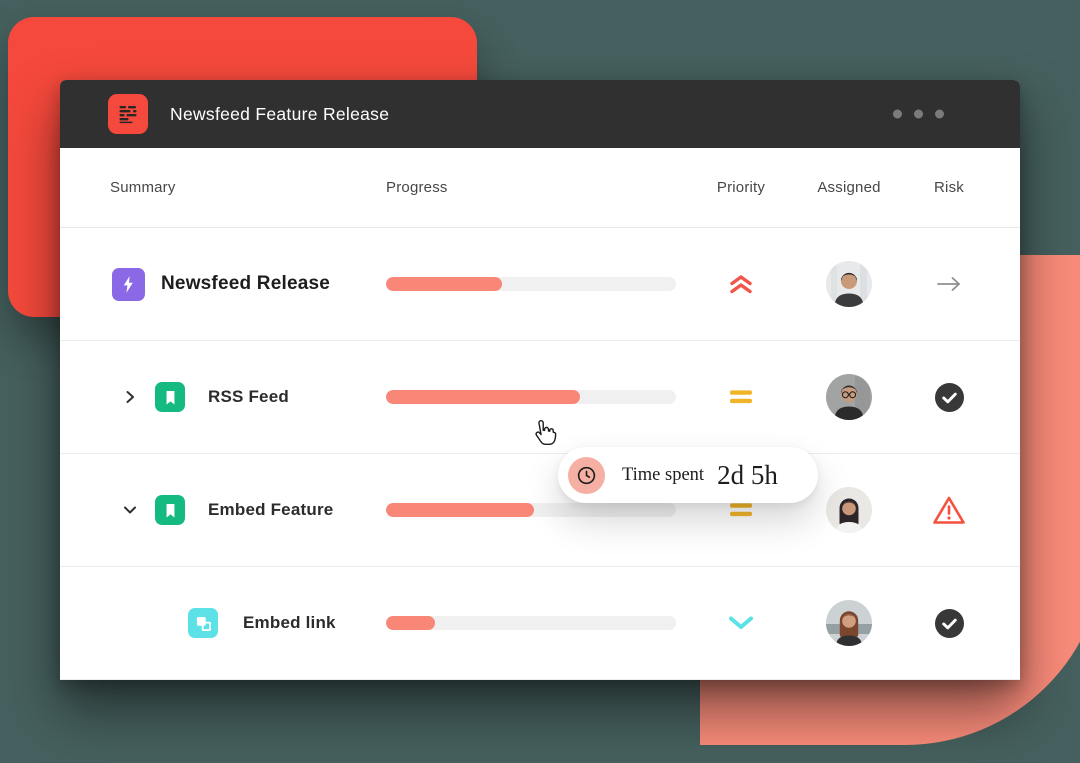 The image size is (1080, 763). Describe the element at coordinates (949, 187) in the screenshot. I see `column-header-risk: Risk` at that location.